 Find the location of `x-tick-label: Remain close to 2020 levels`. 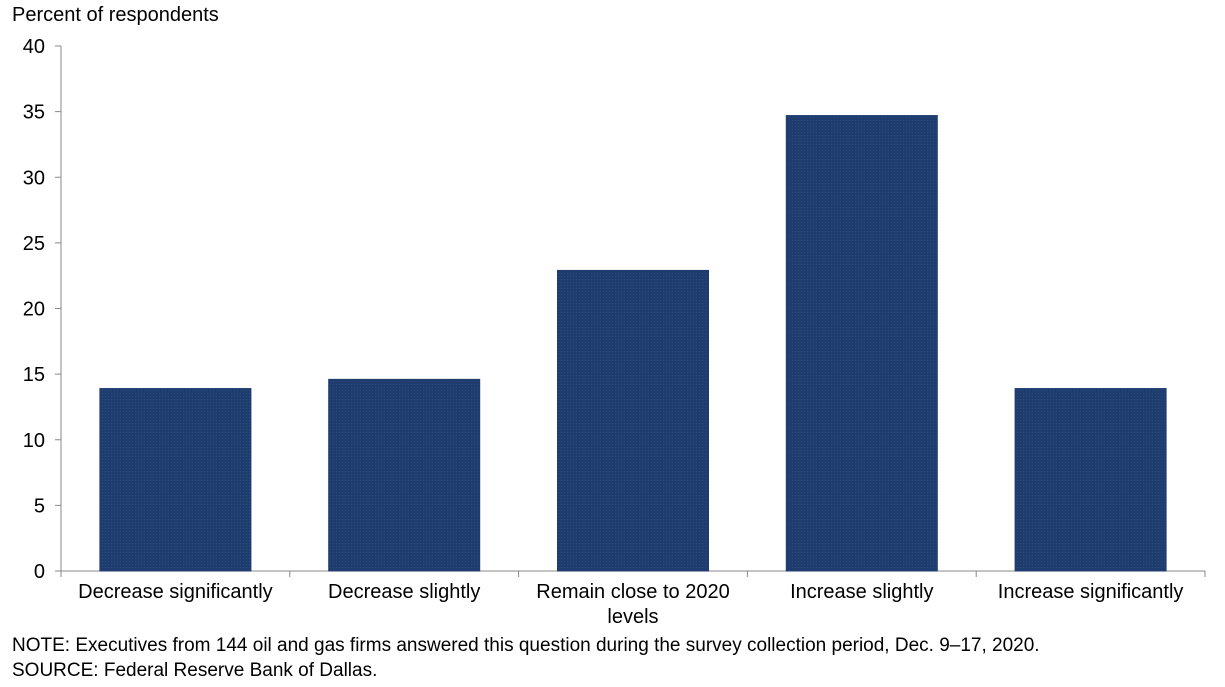

x-tick-label: Remain close to 2020 levels is located at coordinates (632, 604).